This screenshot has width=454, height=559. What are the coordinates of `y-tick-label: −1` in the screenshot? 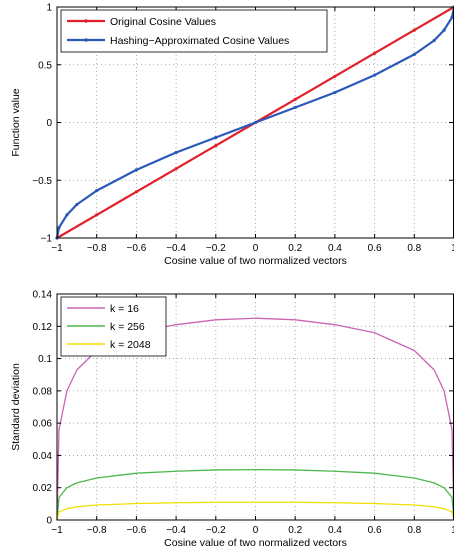 It's located at (47, 239).